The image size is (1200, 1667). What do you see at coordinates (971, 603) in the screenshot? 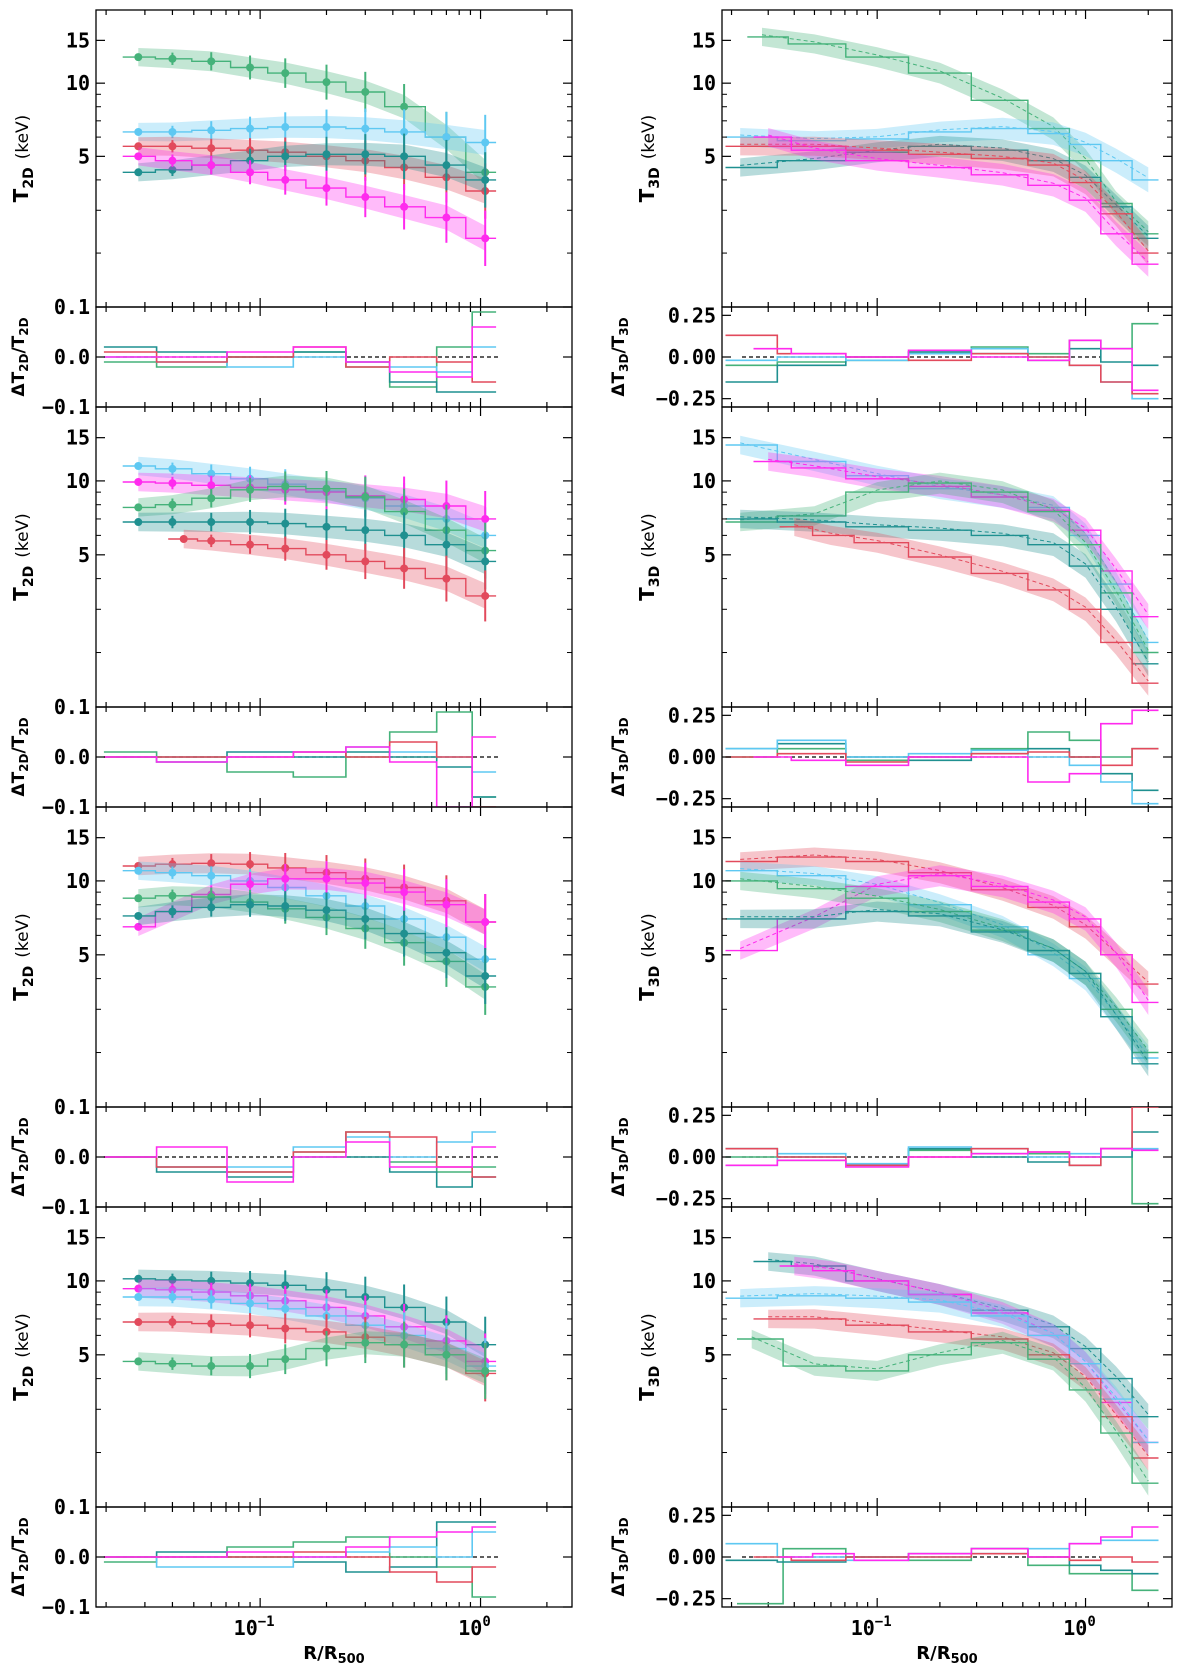
I see `model-red` at bounding box center [971, 603].